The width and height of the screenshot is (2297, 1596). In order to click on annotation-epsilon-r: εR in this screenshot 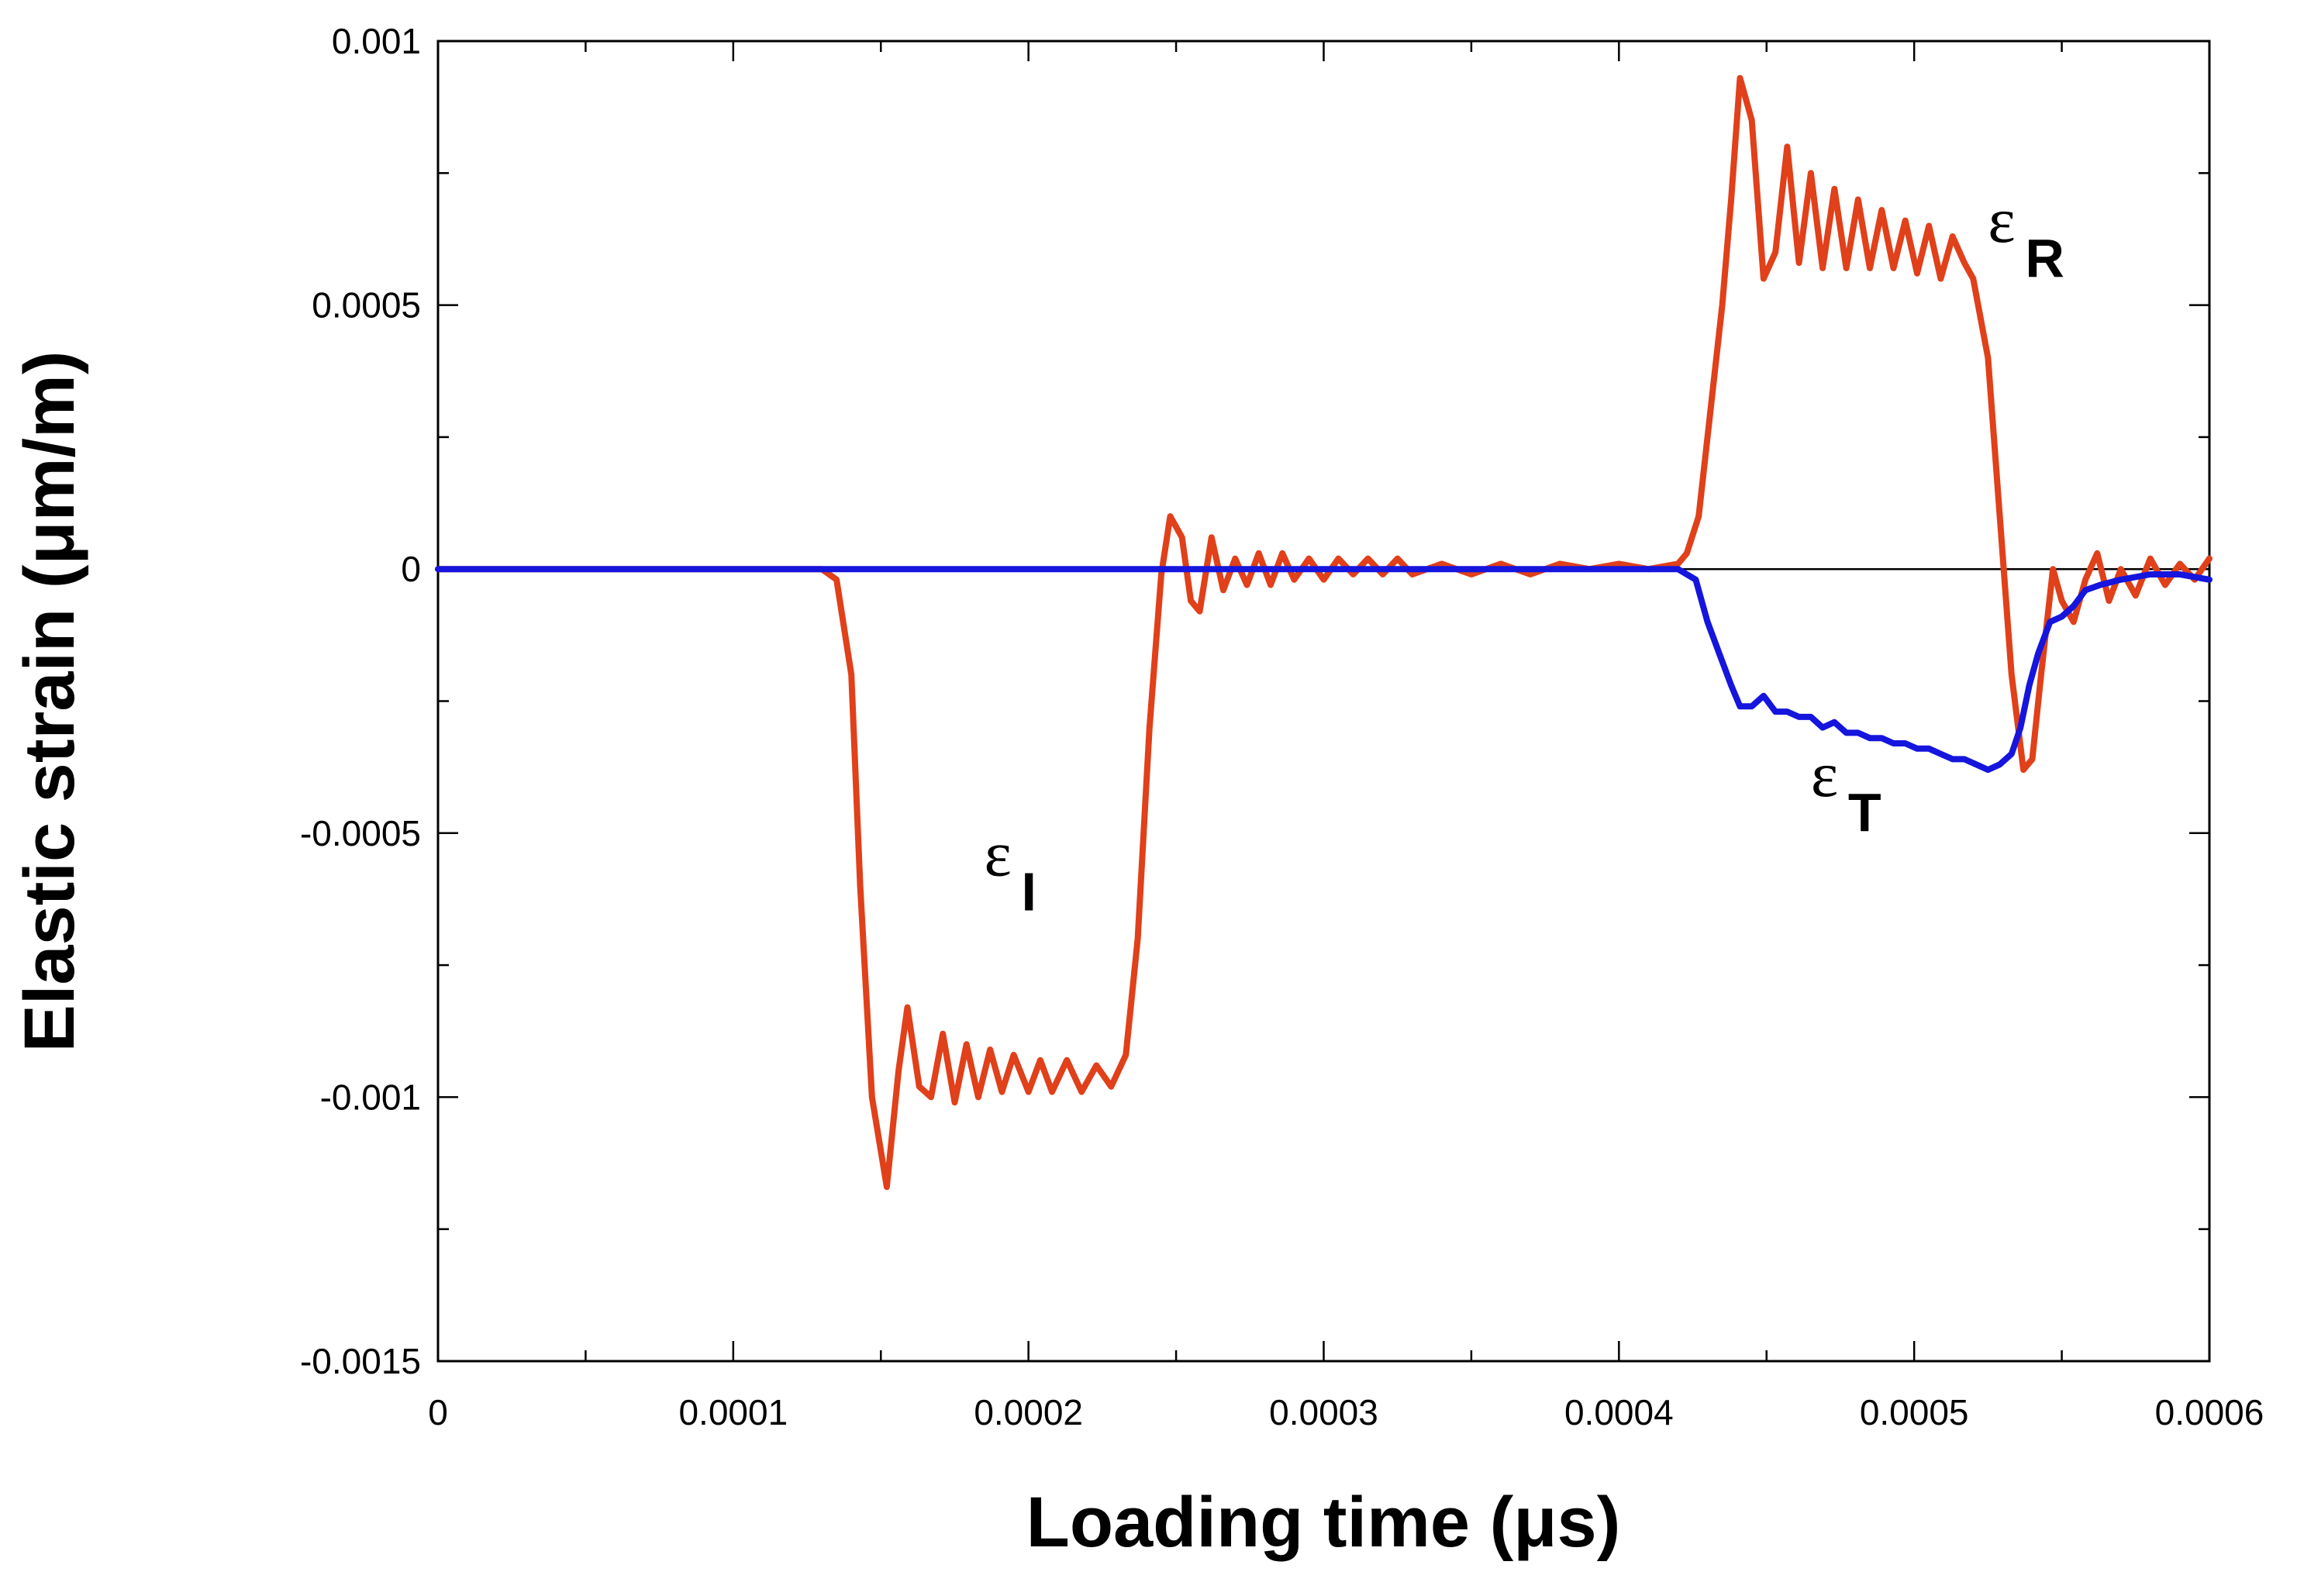, I will do `click(2026, 236)`.